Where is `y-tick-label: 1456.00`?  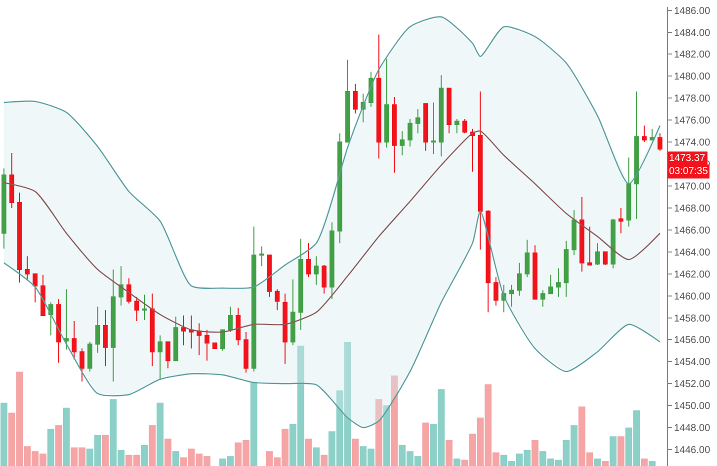
y-tick-label: 1456.00 is located at coordinates (692, 340).